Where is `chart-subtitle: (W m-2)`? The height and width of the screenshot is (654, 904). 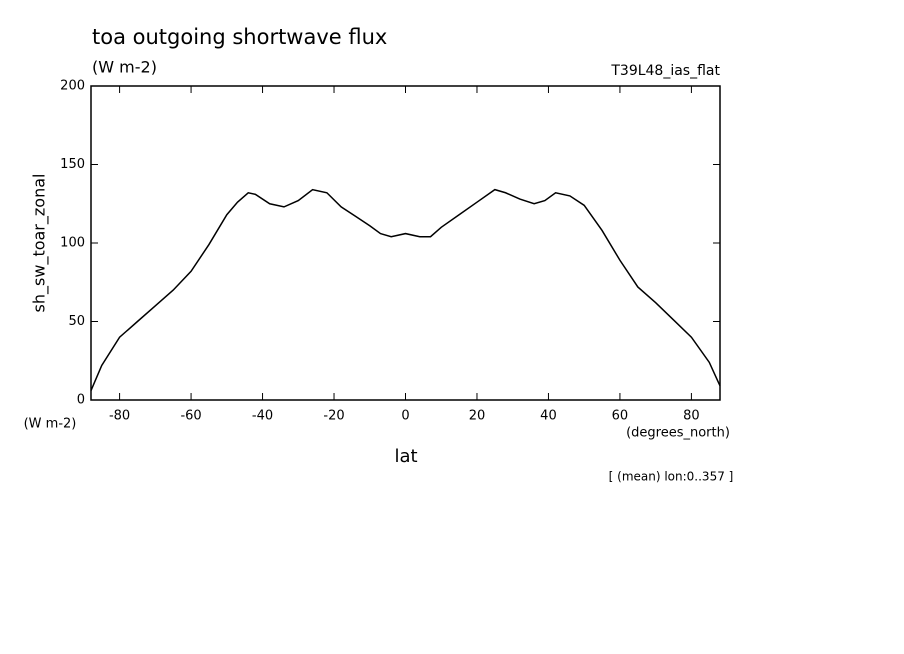
chart-subtitle: (W m-2) is located at coordinates (124, 67).